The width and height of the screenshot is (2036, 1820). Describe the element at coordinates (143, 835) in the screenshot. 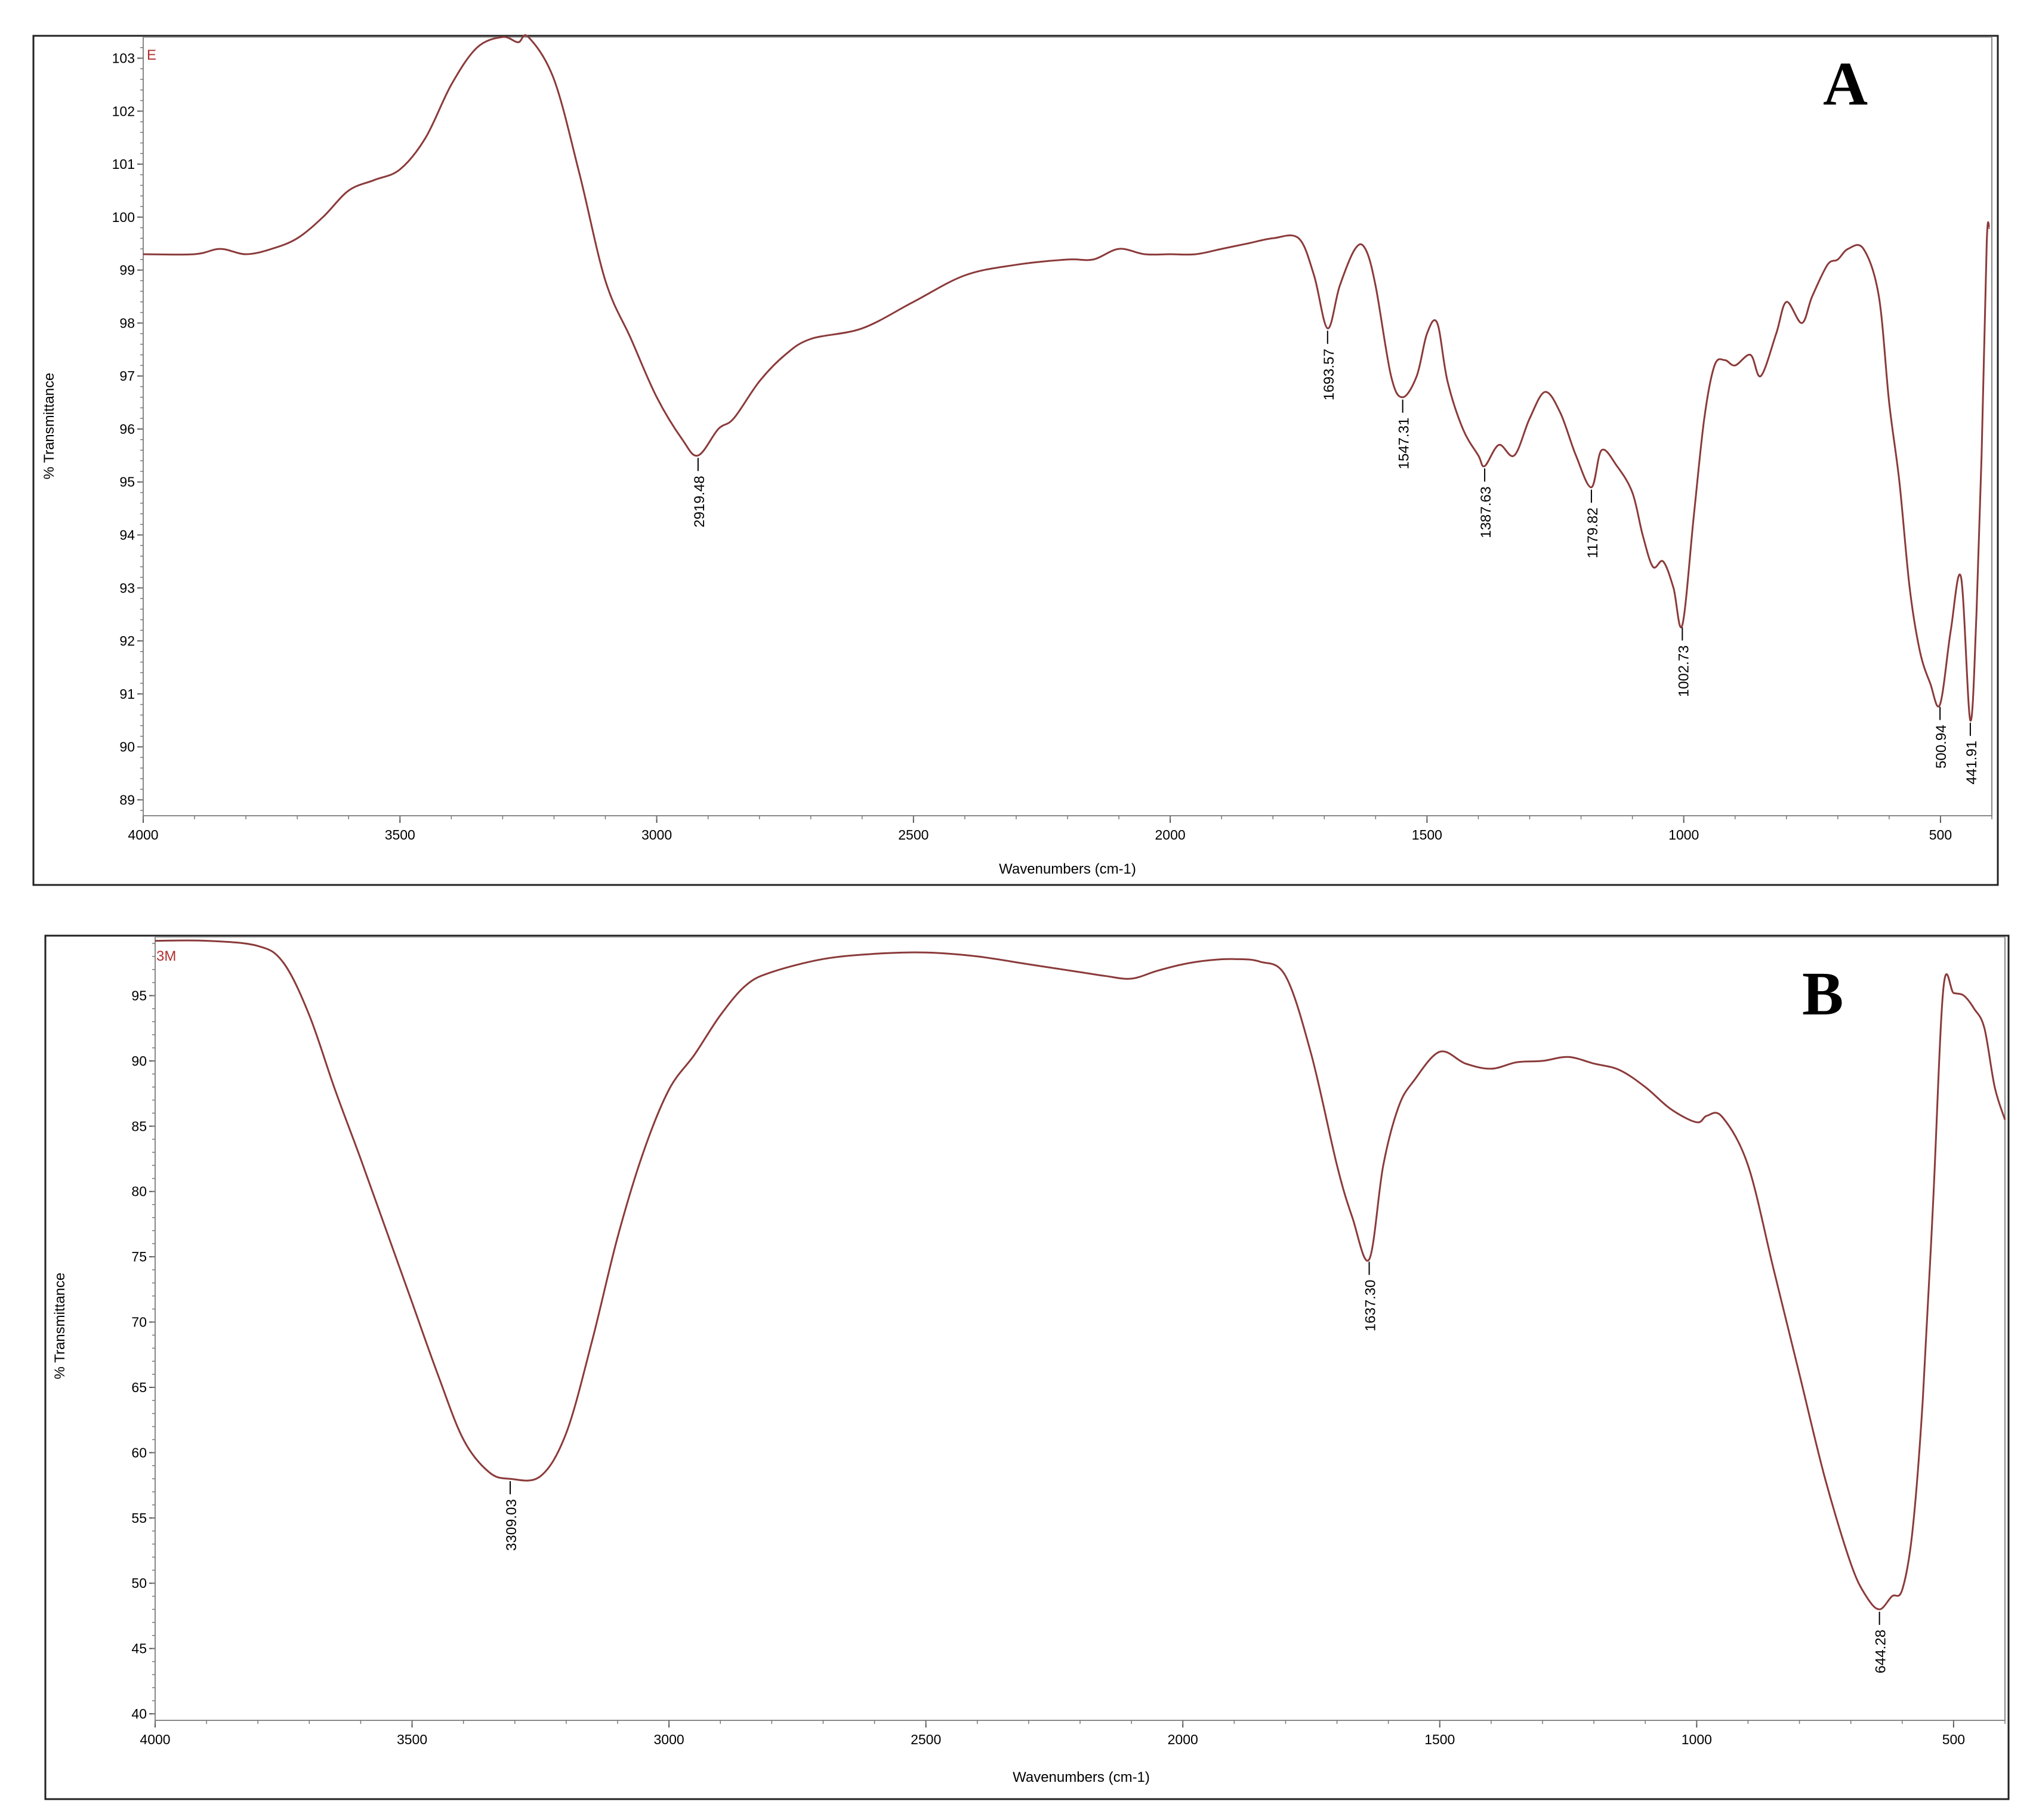

I see `panel-a-x-tick-label: 4000` at that location.